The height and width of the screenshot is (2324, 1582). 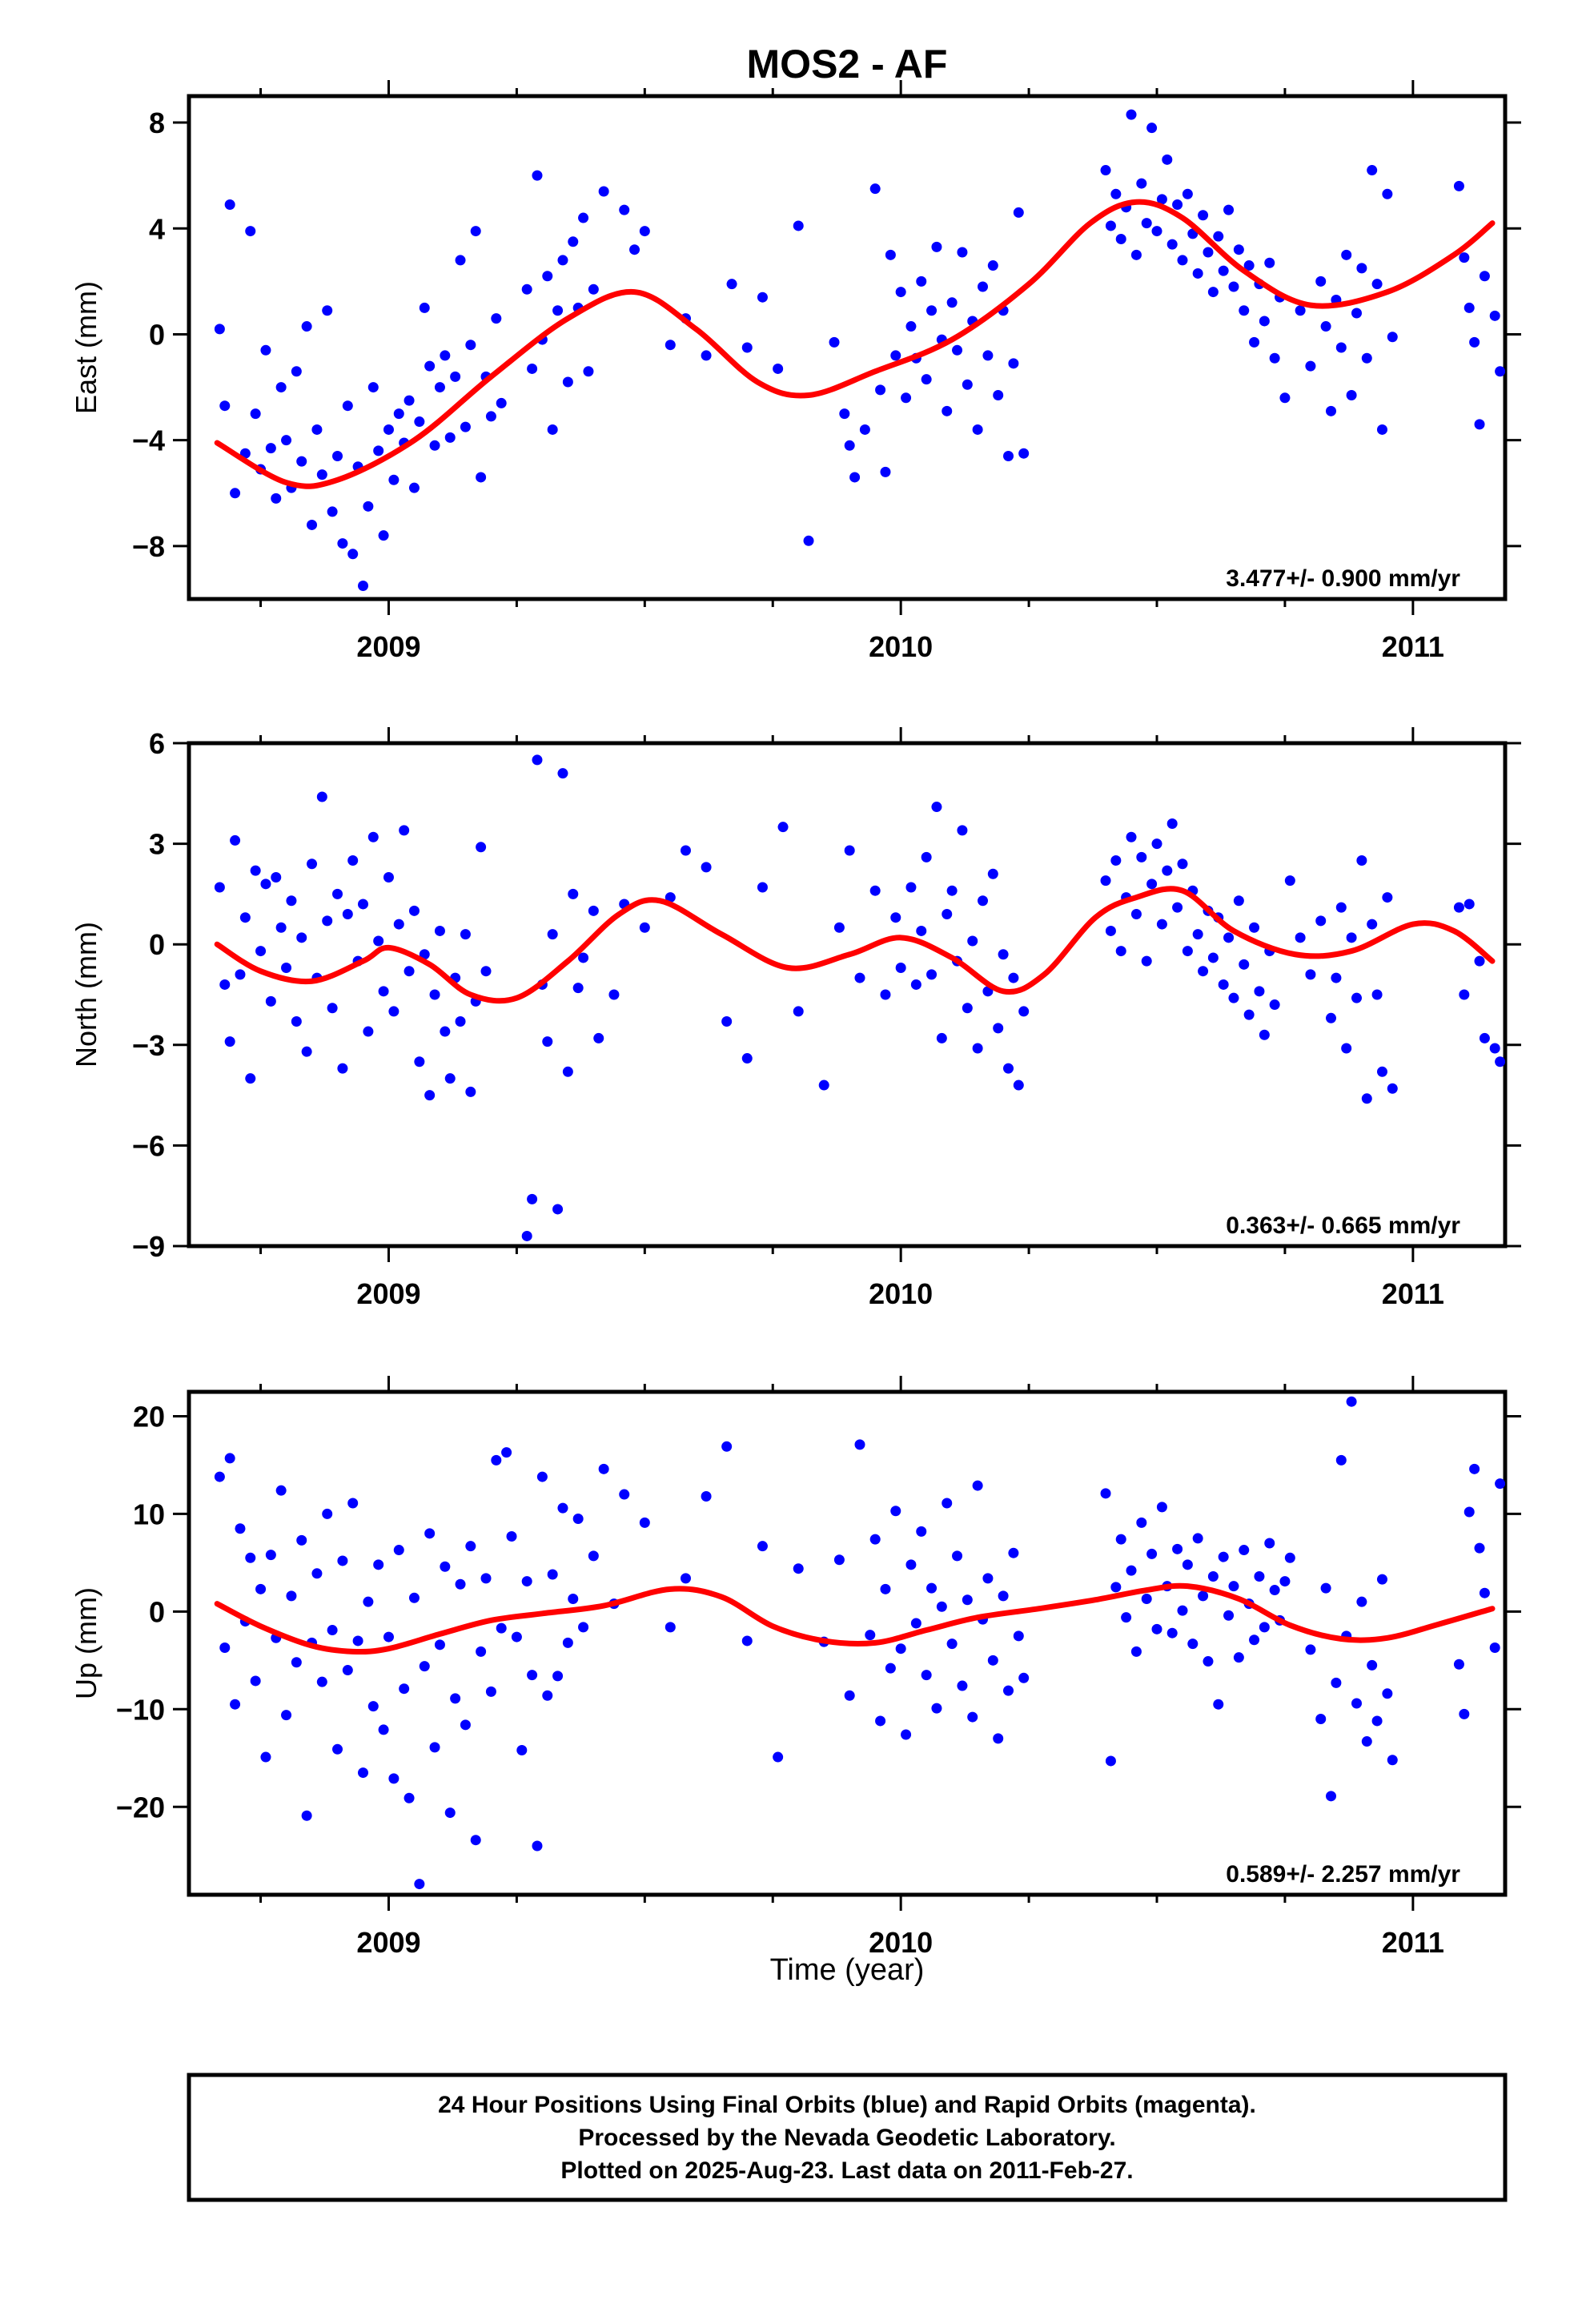 I want to click on east-x-tick-label: 2011, so click(x=1413, y=646).